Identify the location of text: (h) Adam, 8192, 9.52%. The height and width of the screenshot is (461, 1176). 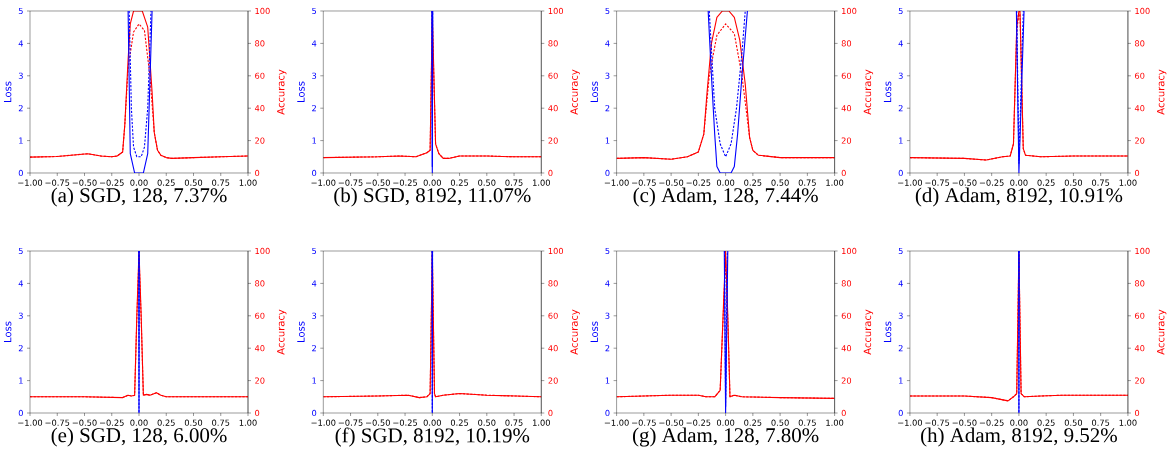
(1019, 437).